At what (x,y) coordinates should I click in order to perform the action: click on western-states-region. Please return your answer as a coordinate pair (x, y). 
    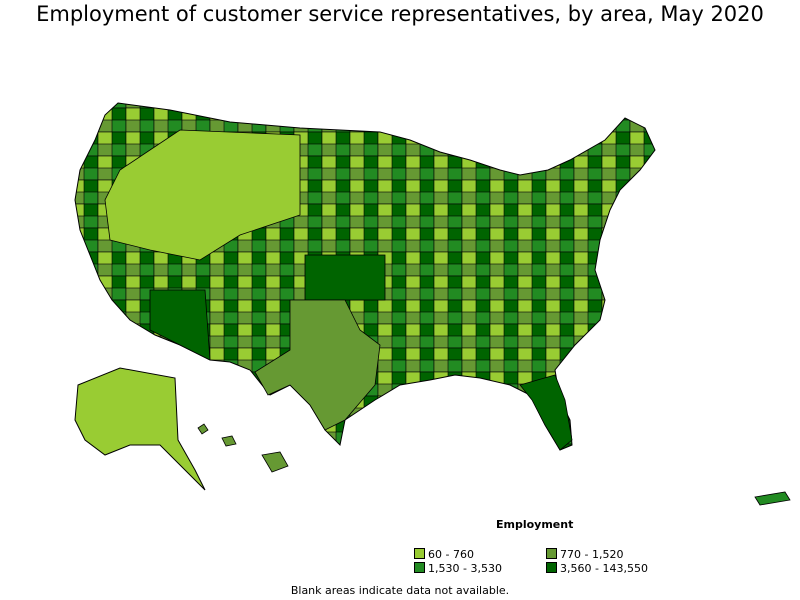
    Looking at the image, I should click on (202, 195).